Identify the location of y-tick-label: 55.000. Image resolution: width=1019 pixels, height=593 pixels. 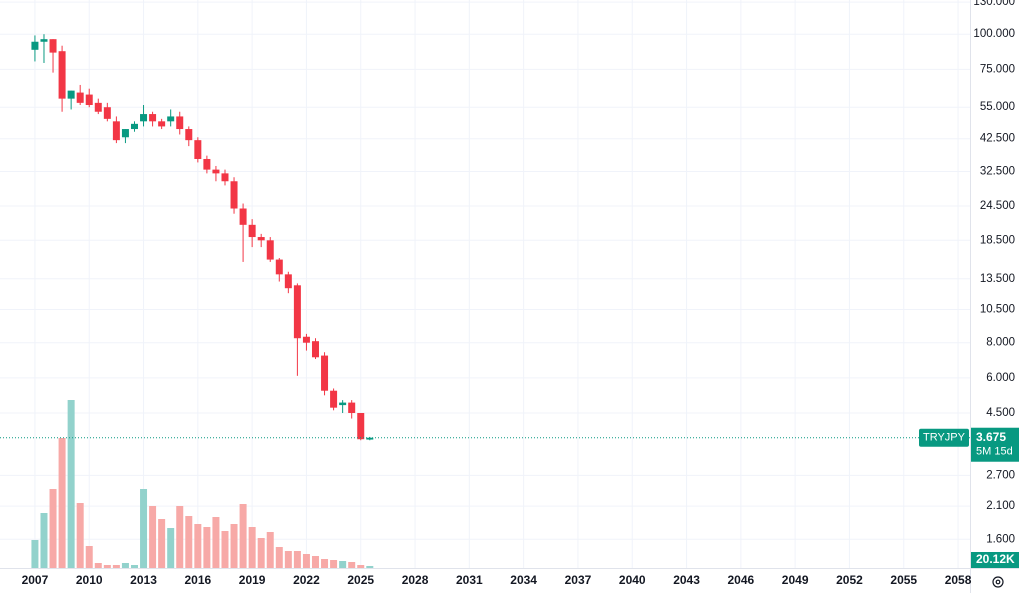
(997, 107).